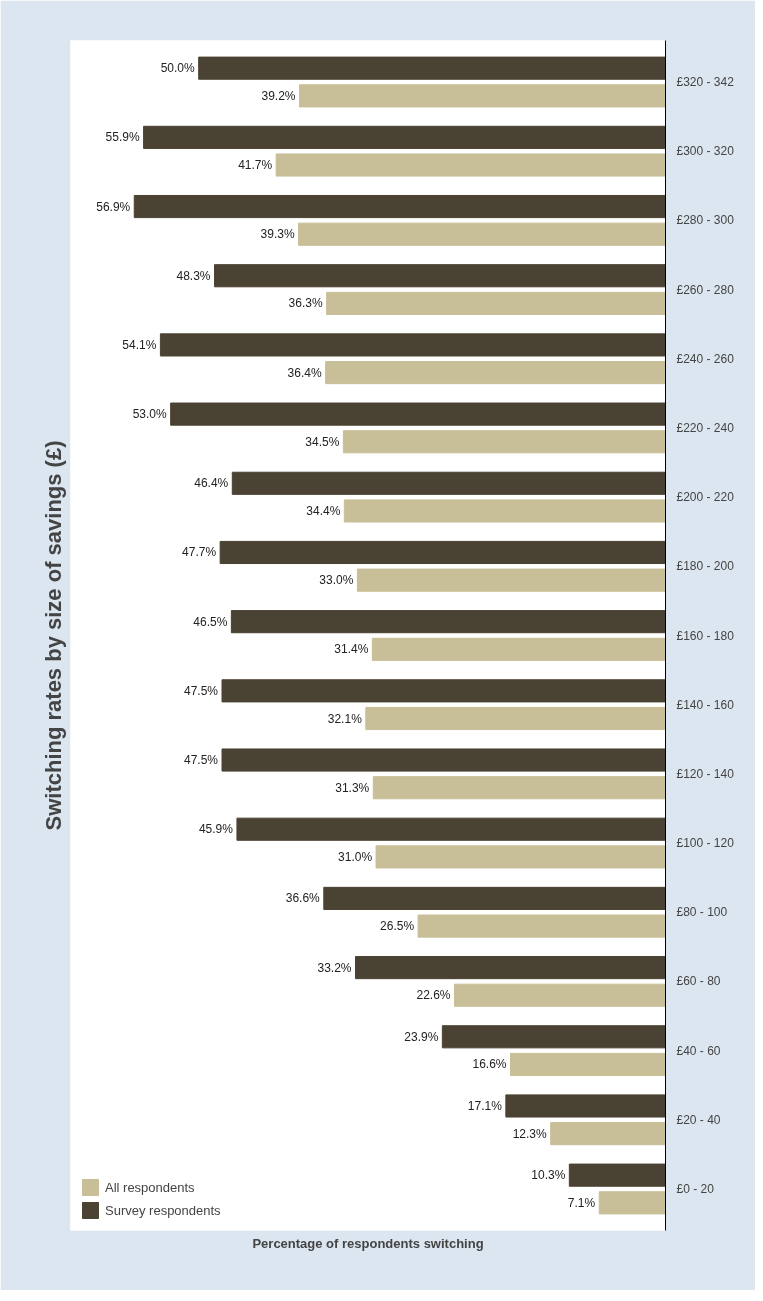 This screenshot has height=1301, width=763. Describe the element at coordinates (397, 926) in the screenshot. I see `data-label: 26.5%` at that location.